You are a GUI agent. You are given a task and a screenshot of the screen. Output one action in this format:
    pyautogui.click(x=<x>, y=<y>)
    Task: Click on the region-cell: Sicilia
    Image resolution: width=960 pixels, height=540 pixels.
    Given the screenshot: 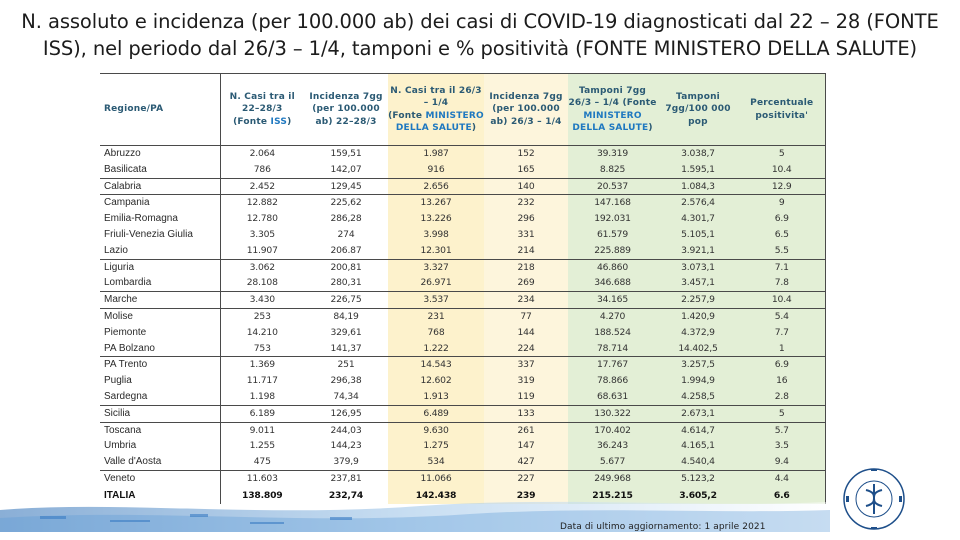 What is the action you would take?
    pyautogui.click(x=160, y=413)
    